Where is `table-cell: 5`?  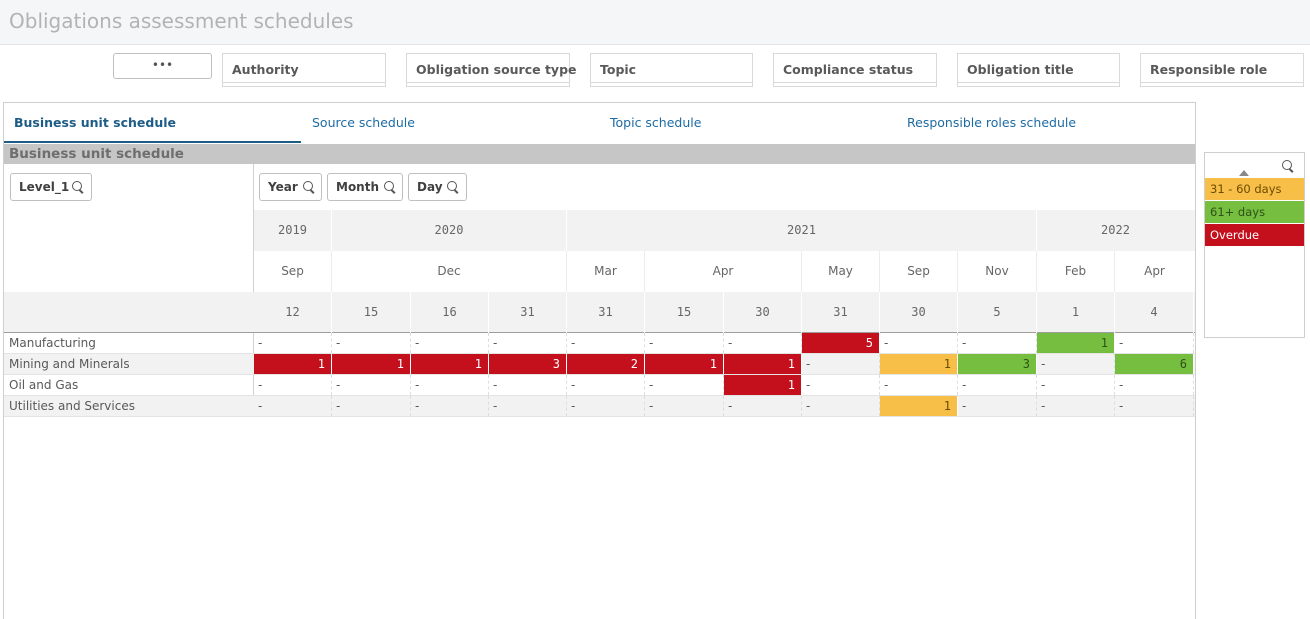 table-cell: 5 is located at coordinates (841, 343).